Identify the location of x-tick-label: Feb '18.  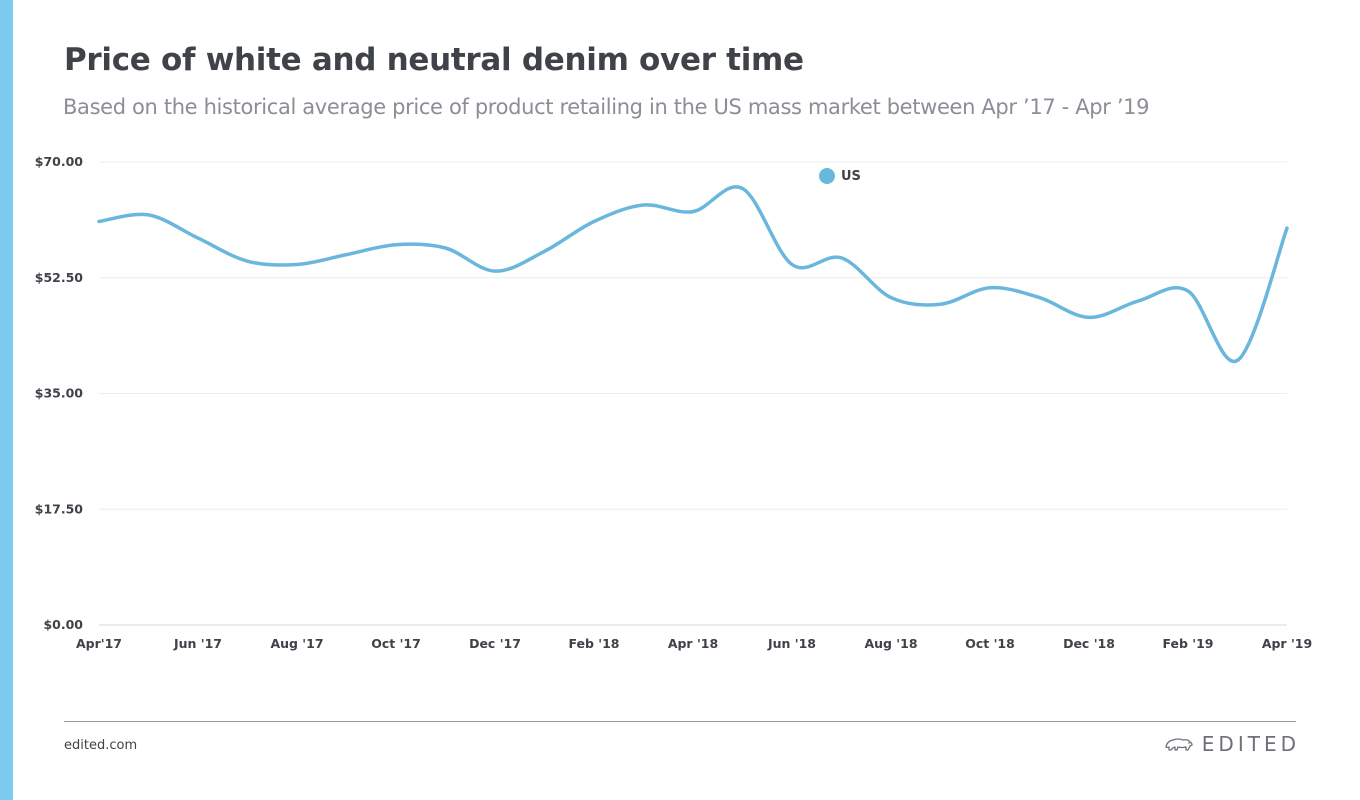
(593, 643).